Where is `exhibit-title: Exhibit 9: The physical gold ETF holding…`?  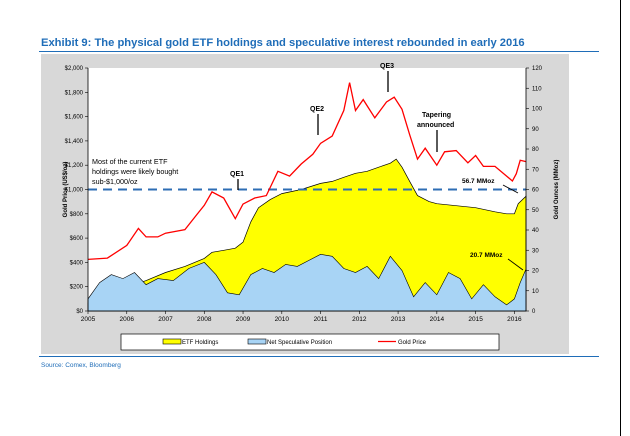 exhibit-title: Exhibit 9: The physical gold ETF holding… is located at coordinates (283, 43).